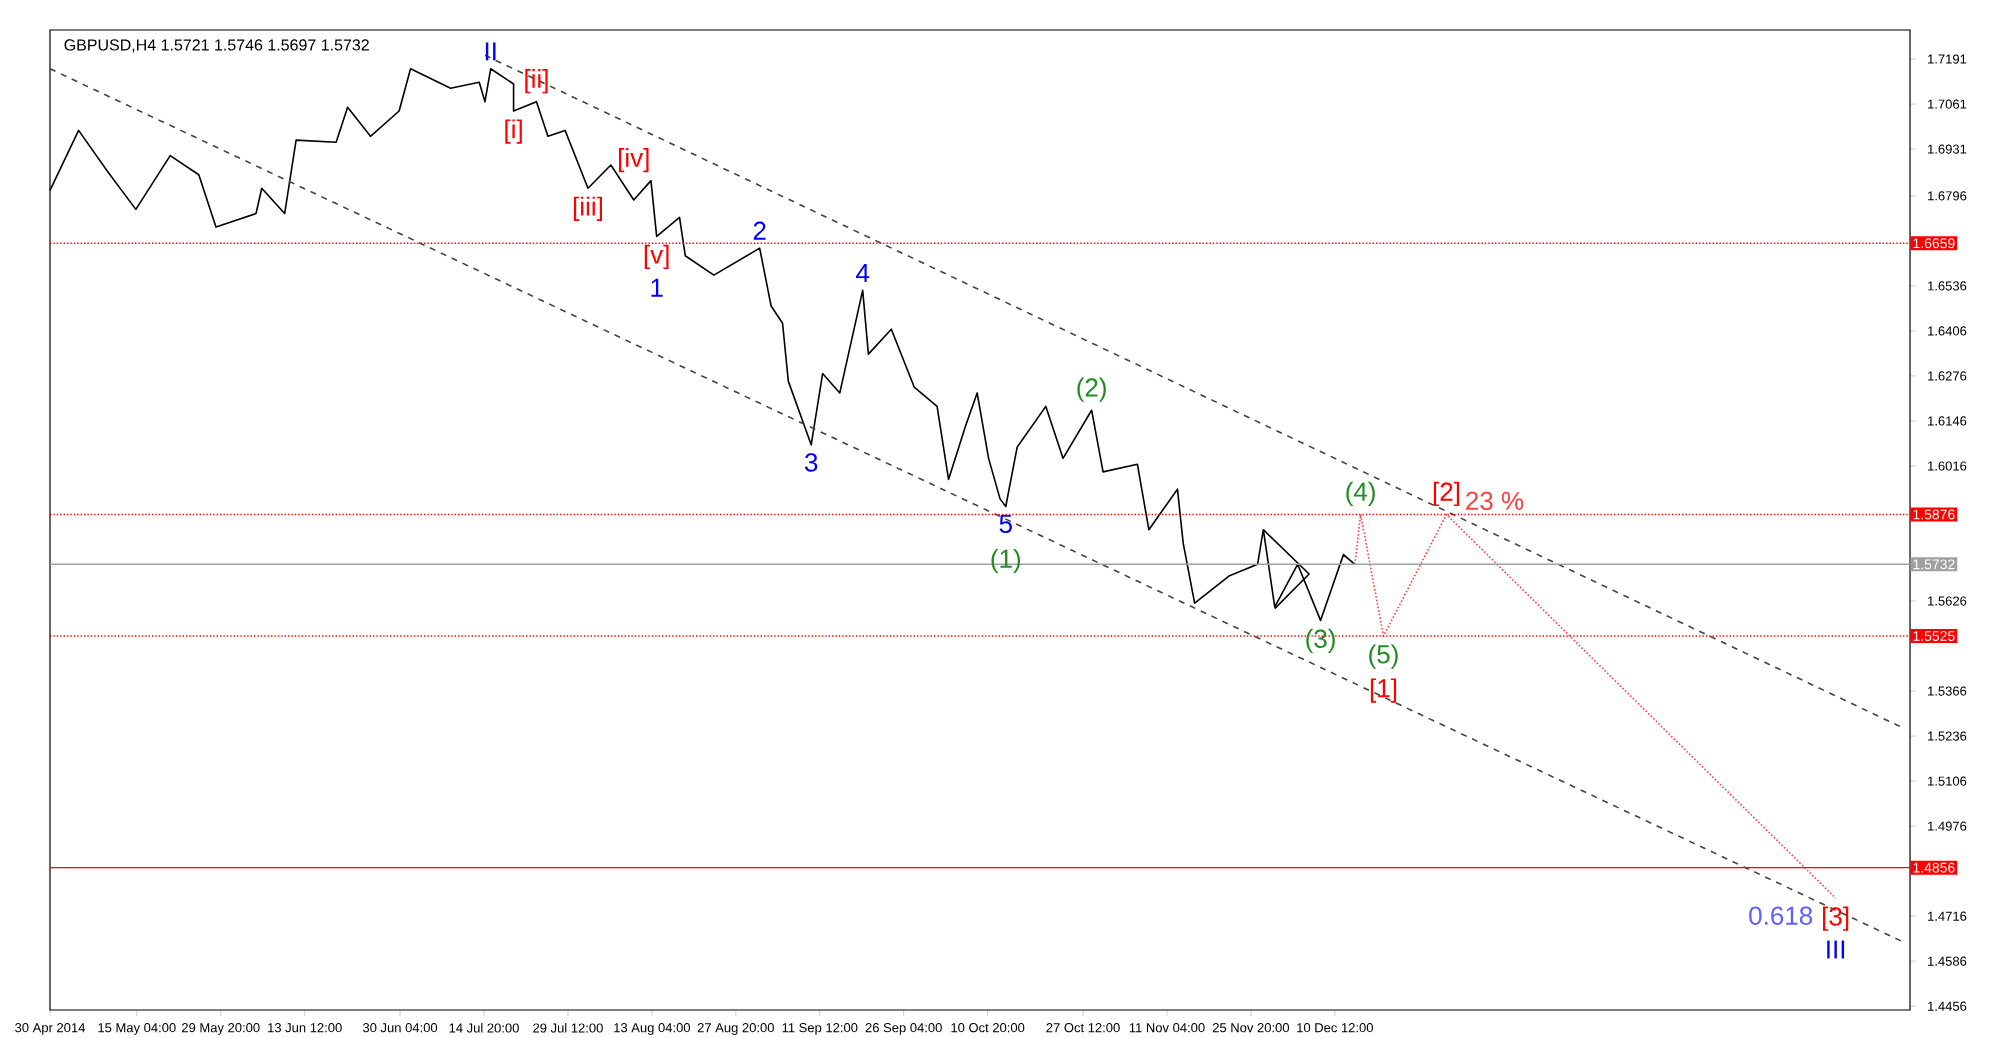 The height and width of the screenshot is (1038, 2000). What do you see at coordinates (634, 160) in the screenshot?
I see `annotation: [iv]` at bounding box center [634, 160].